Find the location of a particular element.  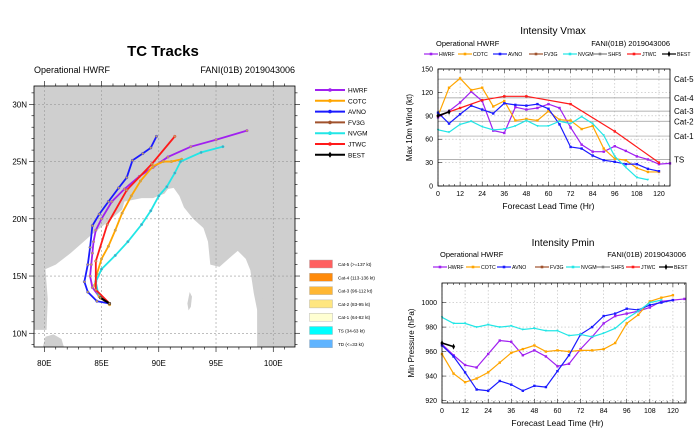

reference-label: TS is located at coordinates (679, 159).